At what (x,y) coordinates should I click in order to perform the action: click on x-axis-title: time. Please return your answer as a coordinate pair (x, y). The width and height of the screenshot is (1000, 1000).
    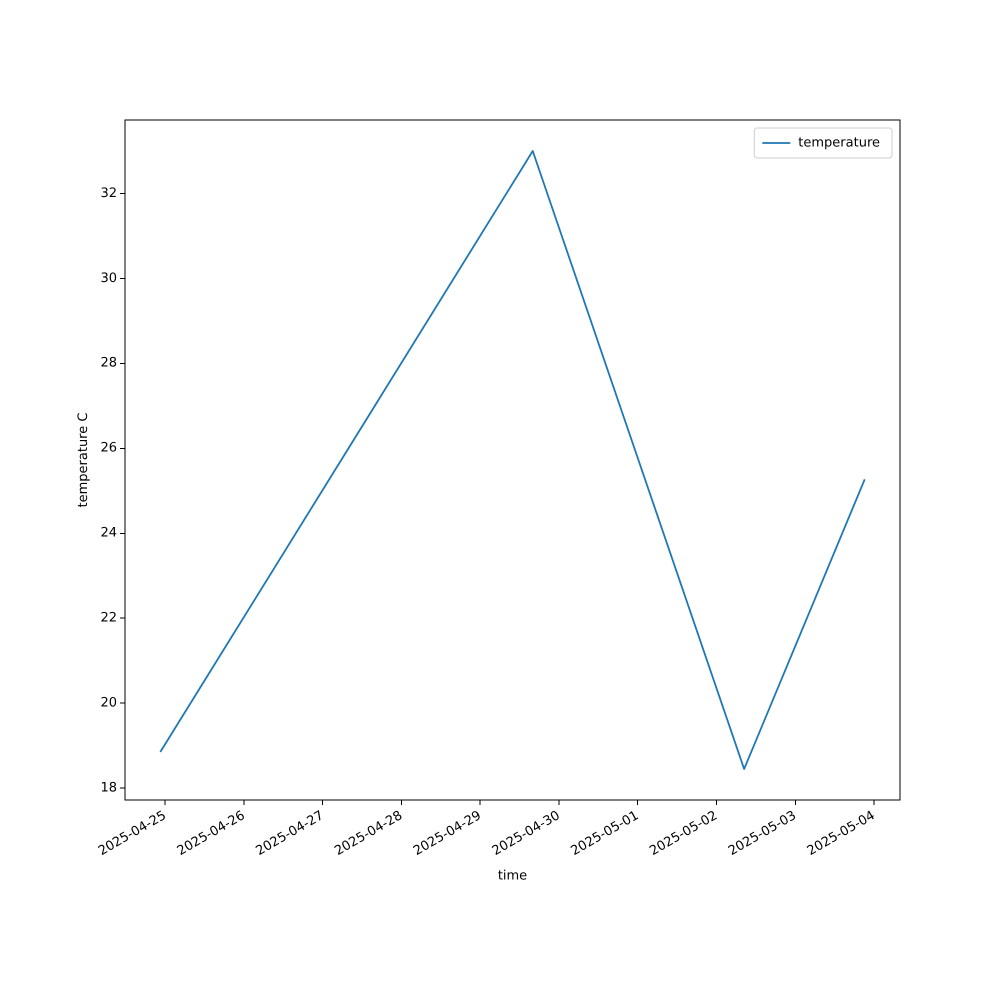
    Looking at the image, I should click on (513, 876).